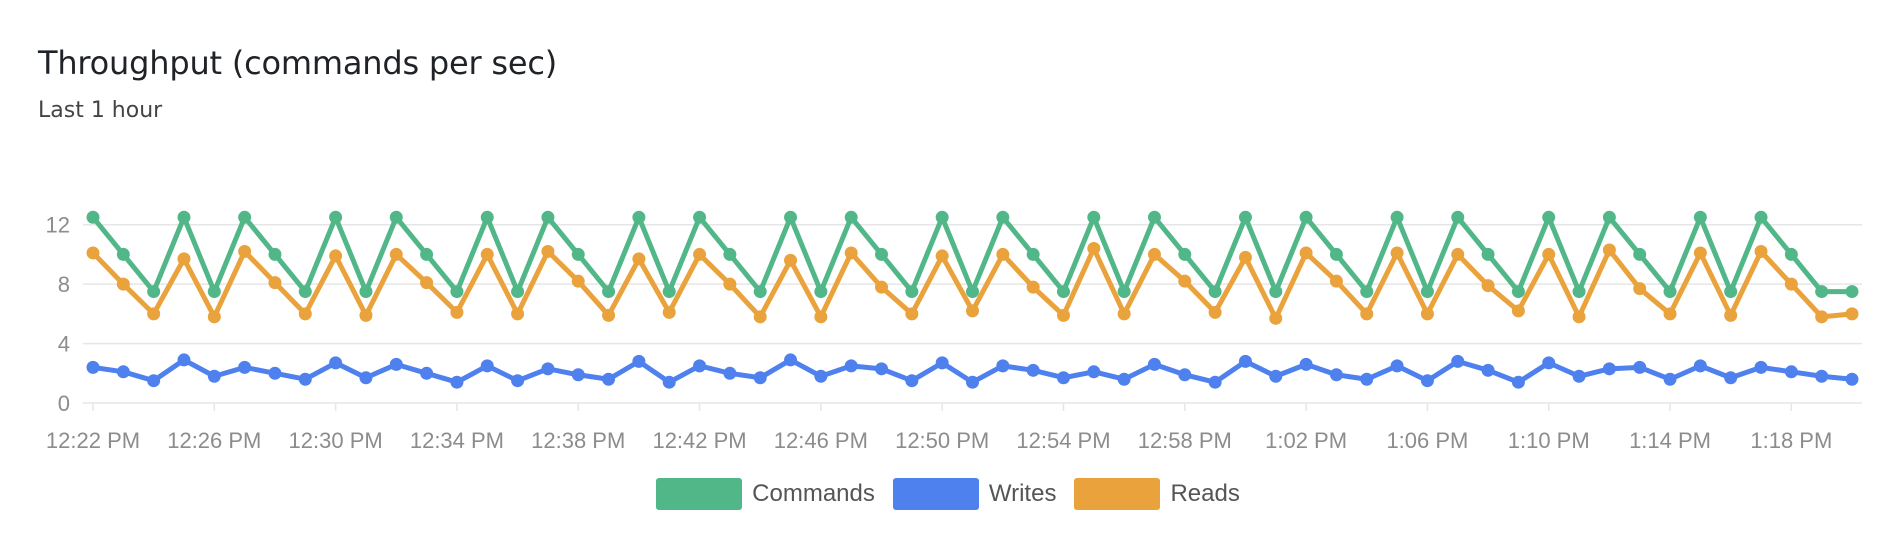 The width and height of the screenshot is (1896, 558). Describe the element at coordinates (1185, 440) in the screenshot. I see `x-tick-label: 12:58 PM` at that location.